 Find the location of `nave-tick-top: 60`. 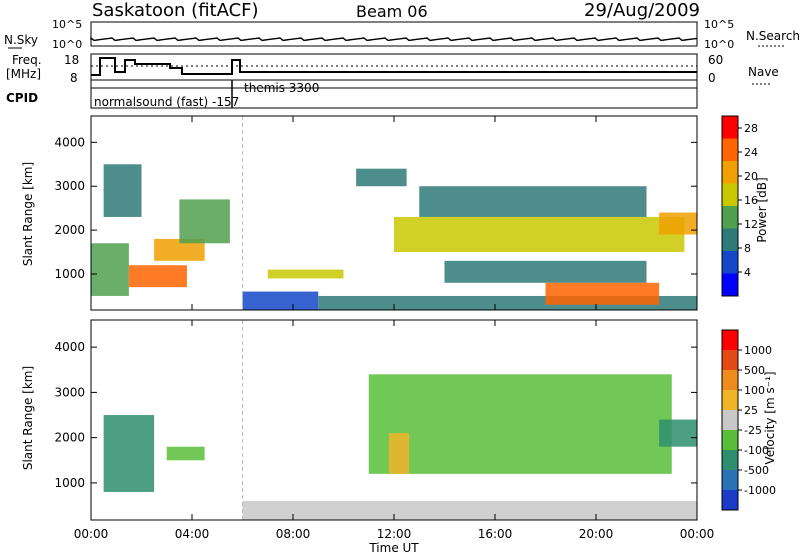

nave-tick-top: 60 is located at coordinates (715, 60).